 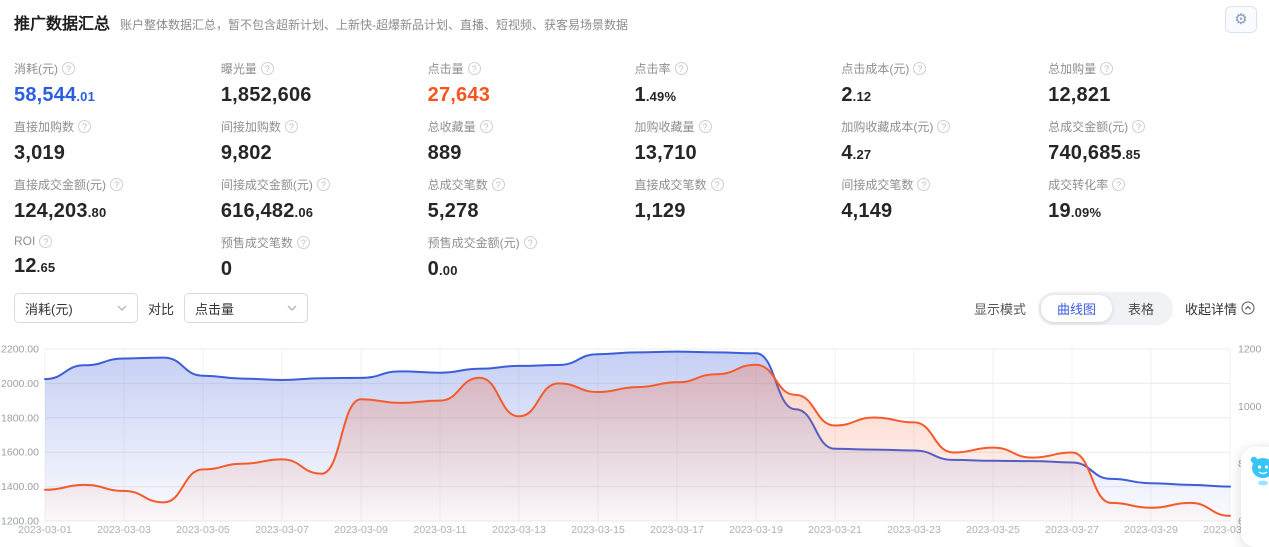 What do you see at coordinates (324, 85) in the screenshot?
I see `metric-cell: 曝光量 ? 1,852,606` at bounding box center [324, 85].